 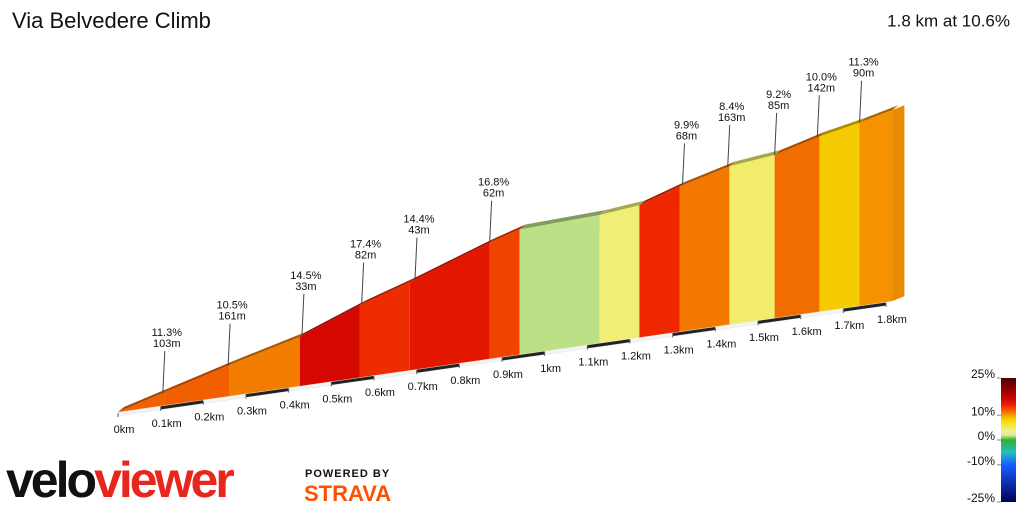 I want to click on annotation-length: 43m, so click(x=418, y=231).